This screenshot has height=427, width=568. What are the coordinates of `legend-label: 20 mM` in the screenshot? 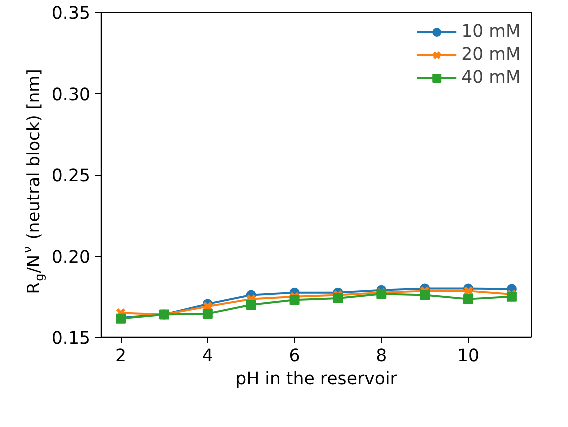 It's located at (491, 55).